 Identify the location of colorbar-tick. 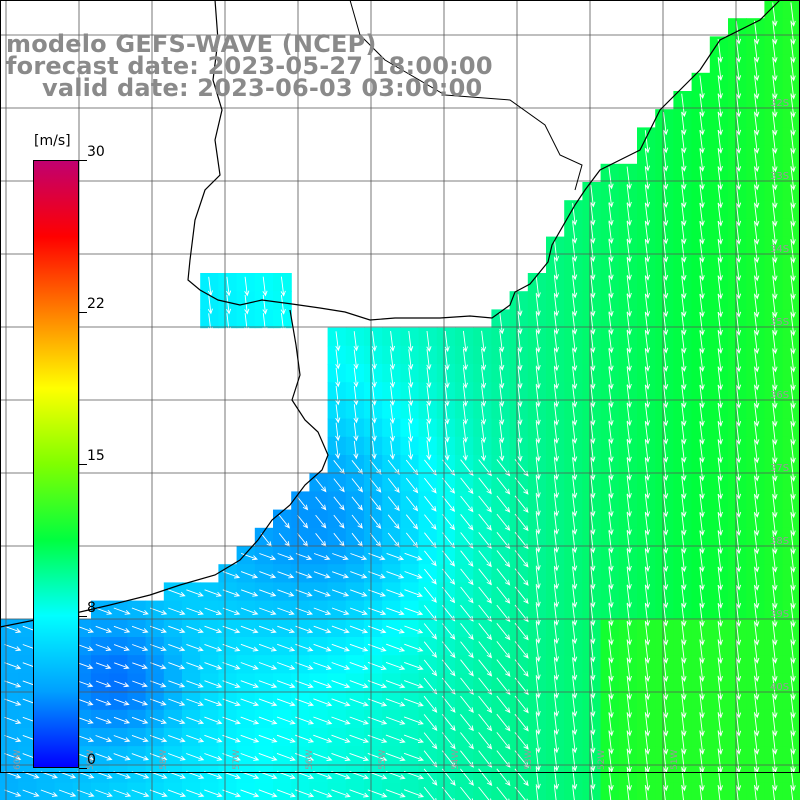
(83, 160).